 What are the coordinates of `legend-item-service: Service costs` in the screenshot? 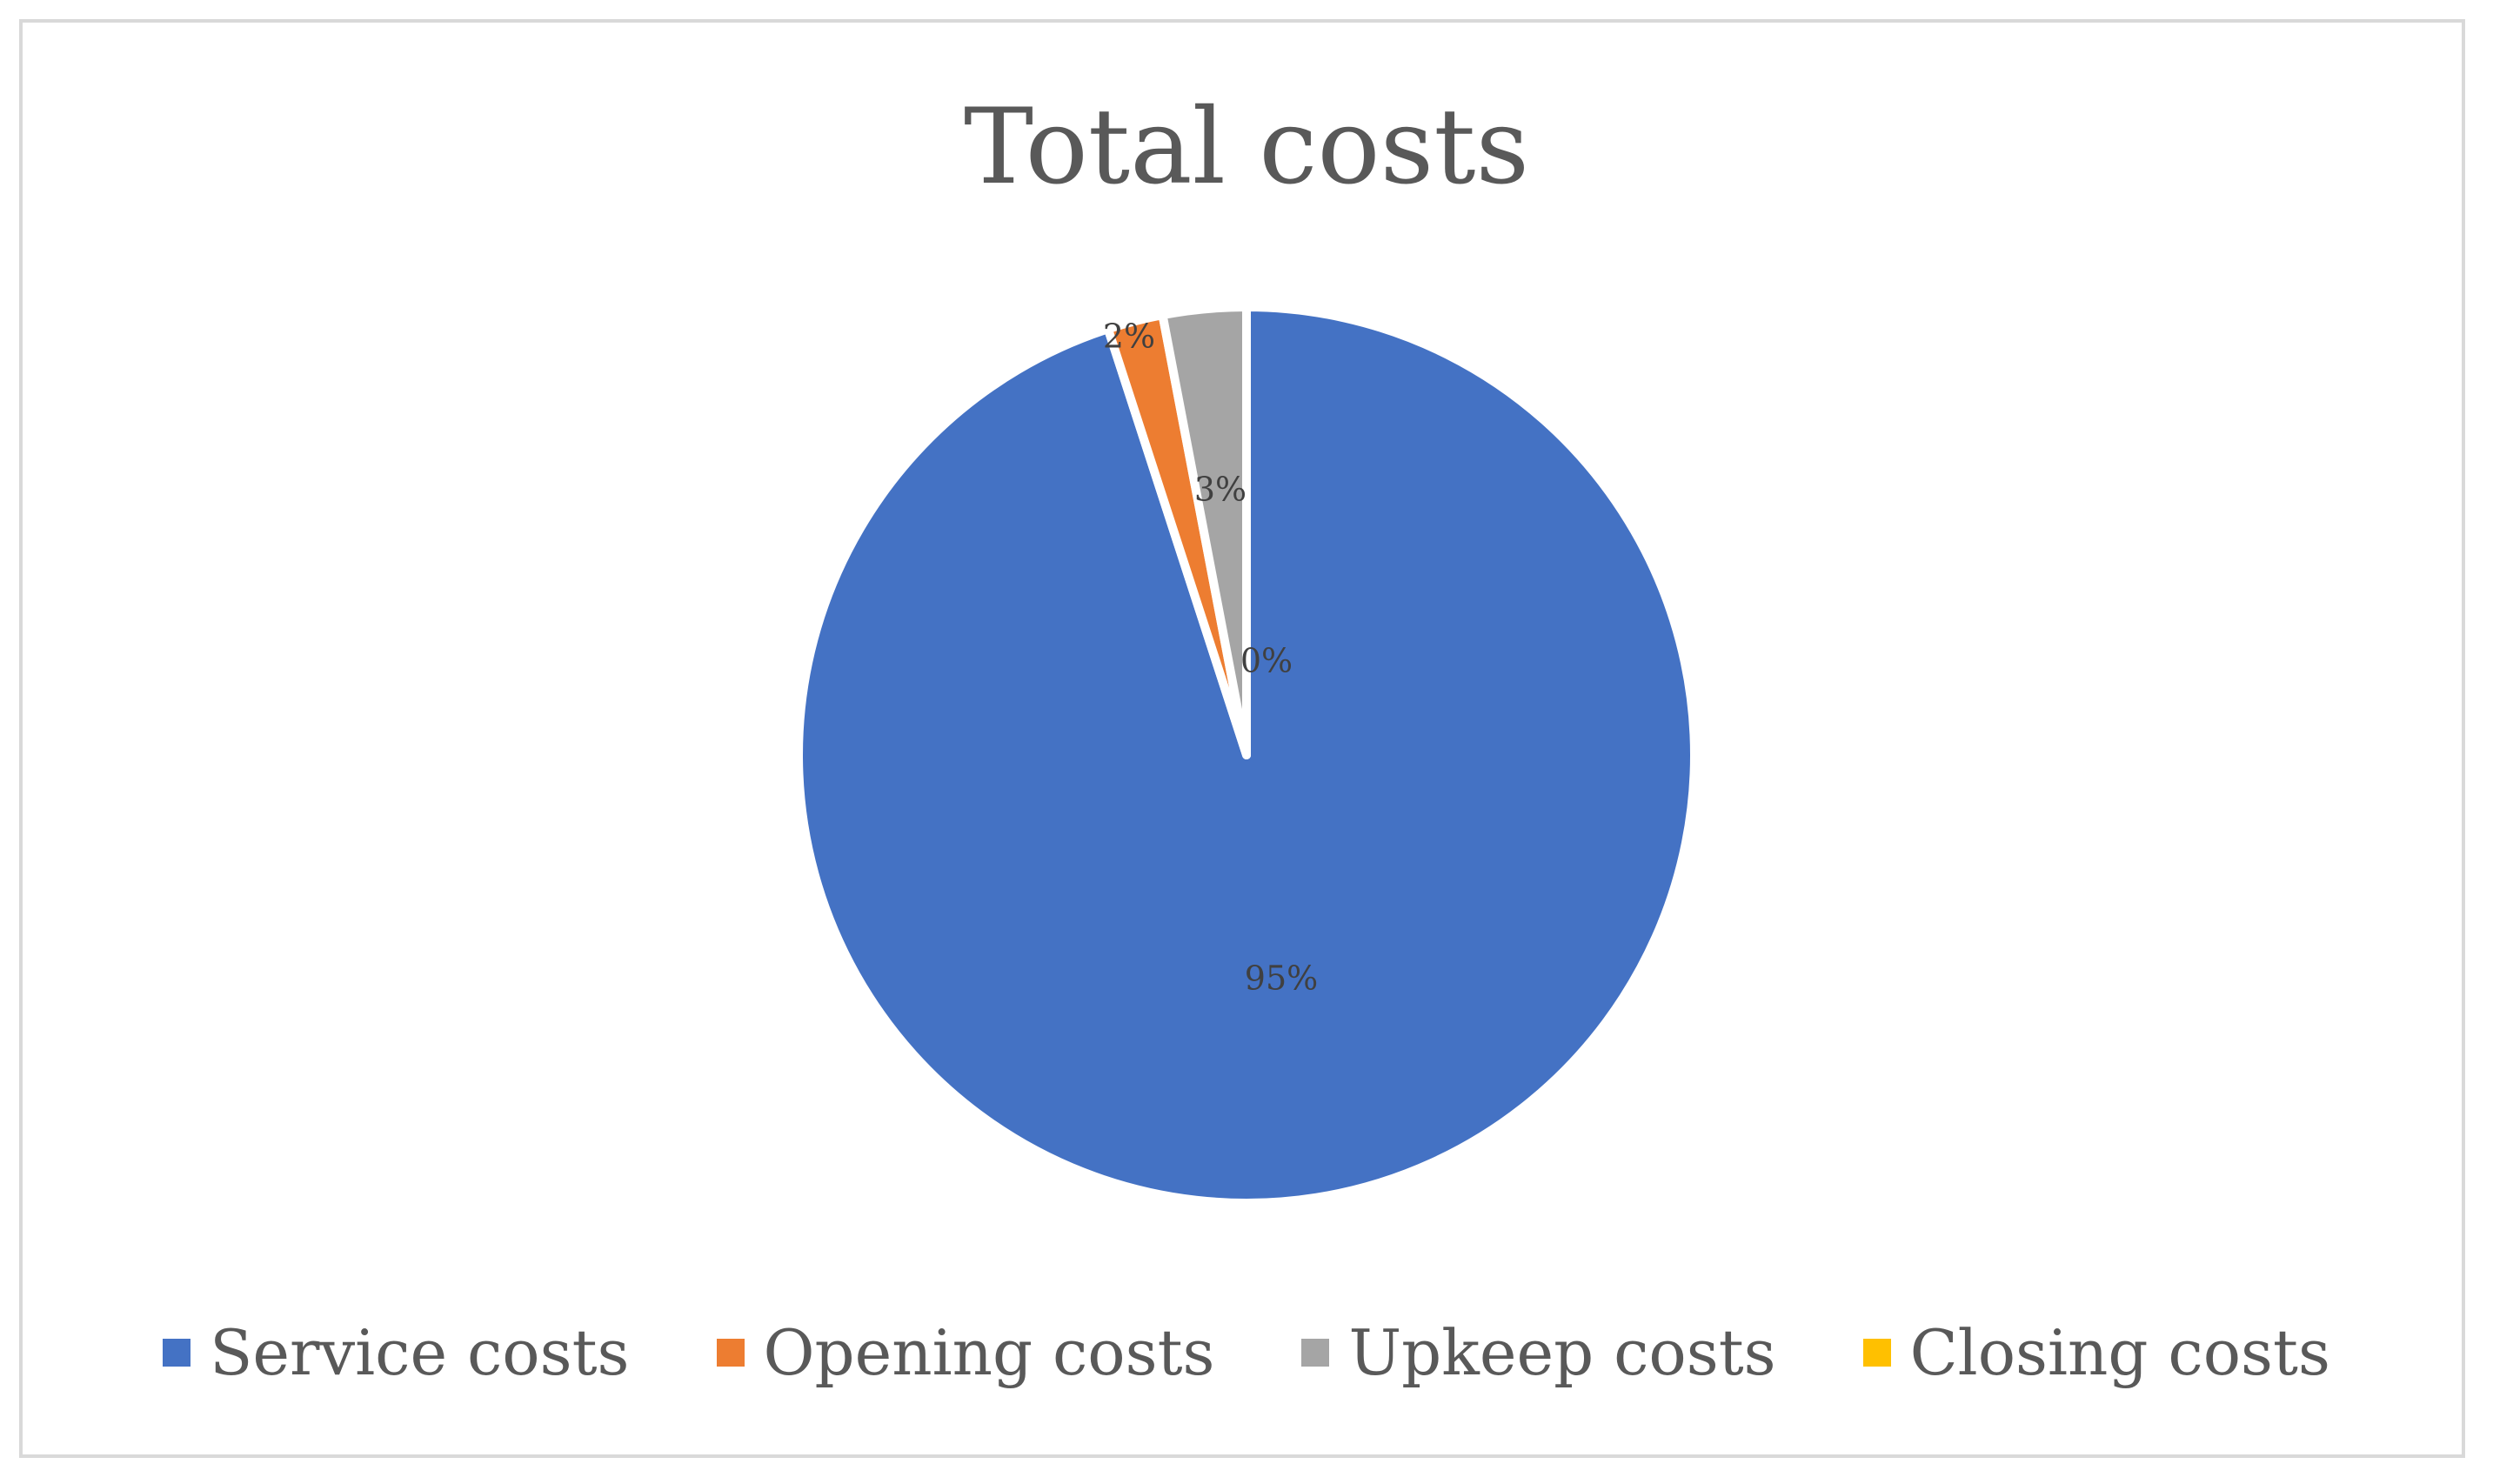 It's located at (396, 1352).